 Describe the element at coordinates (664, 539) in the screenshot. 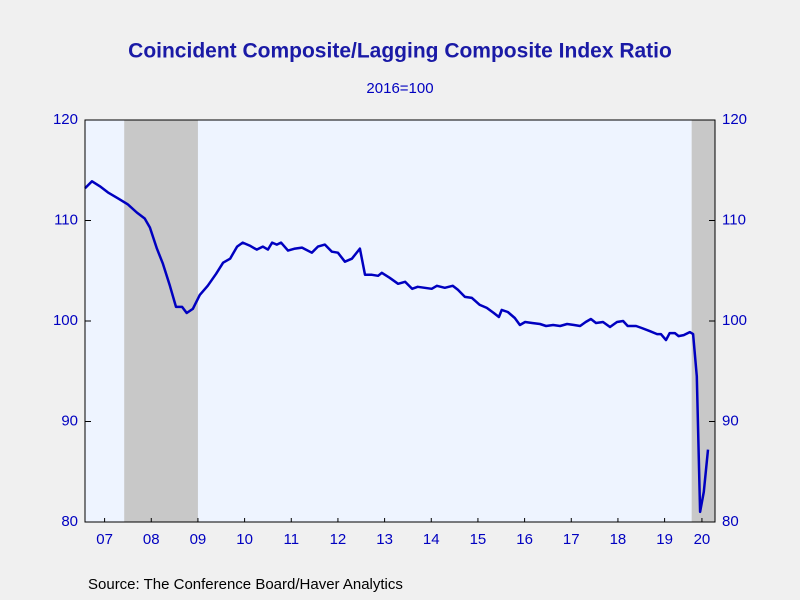

I see `x-tick-label: 19` at that location.